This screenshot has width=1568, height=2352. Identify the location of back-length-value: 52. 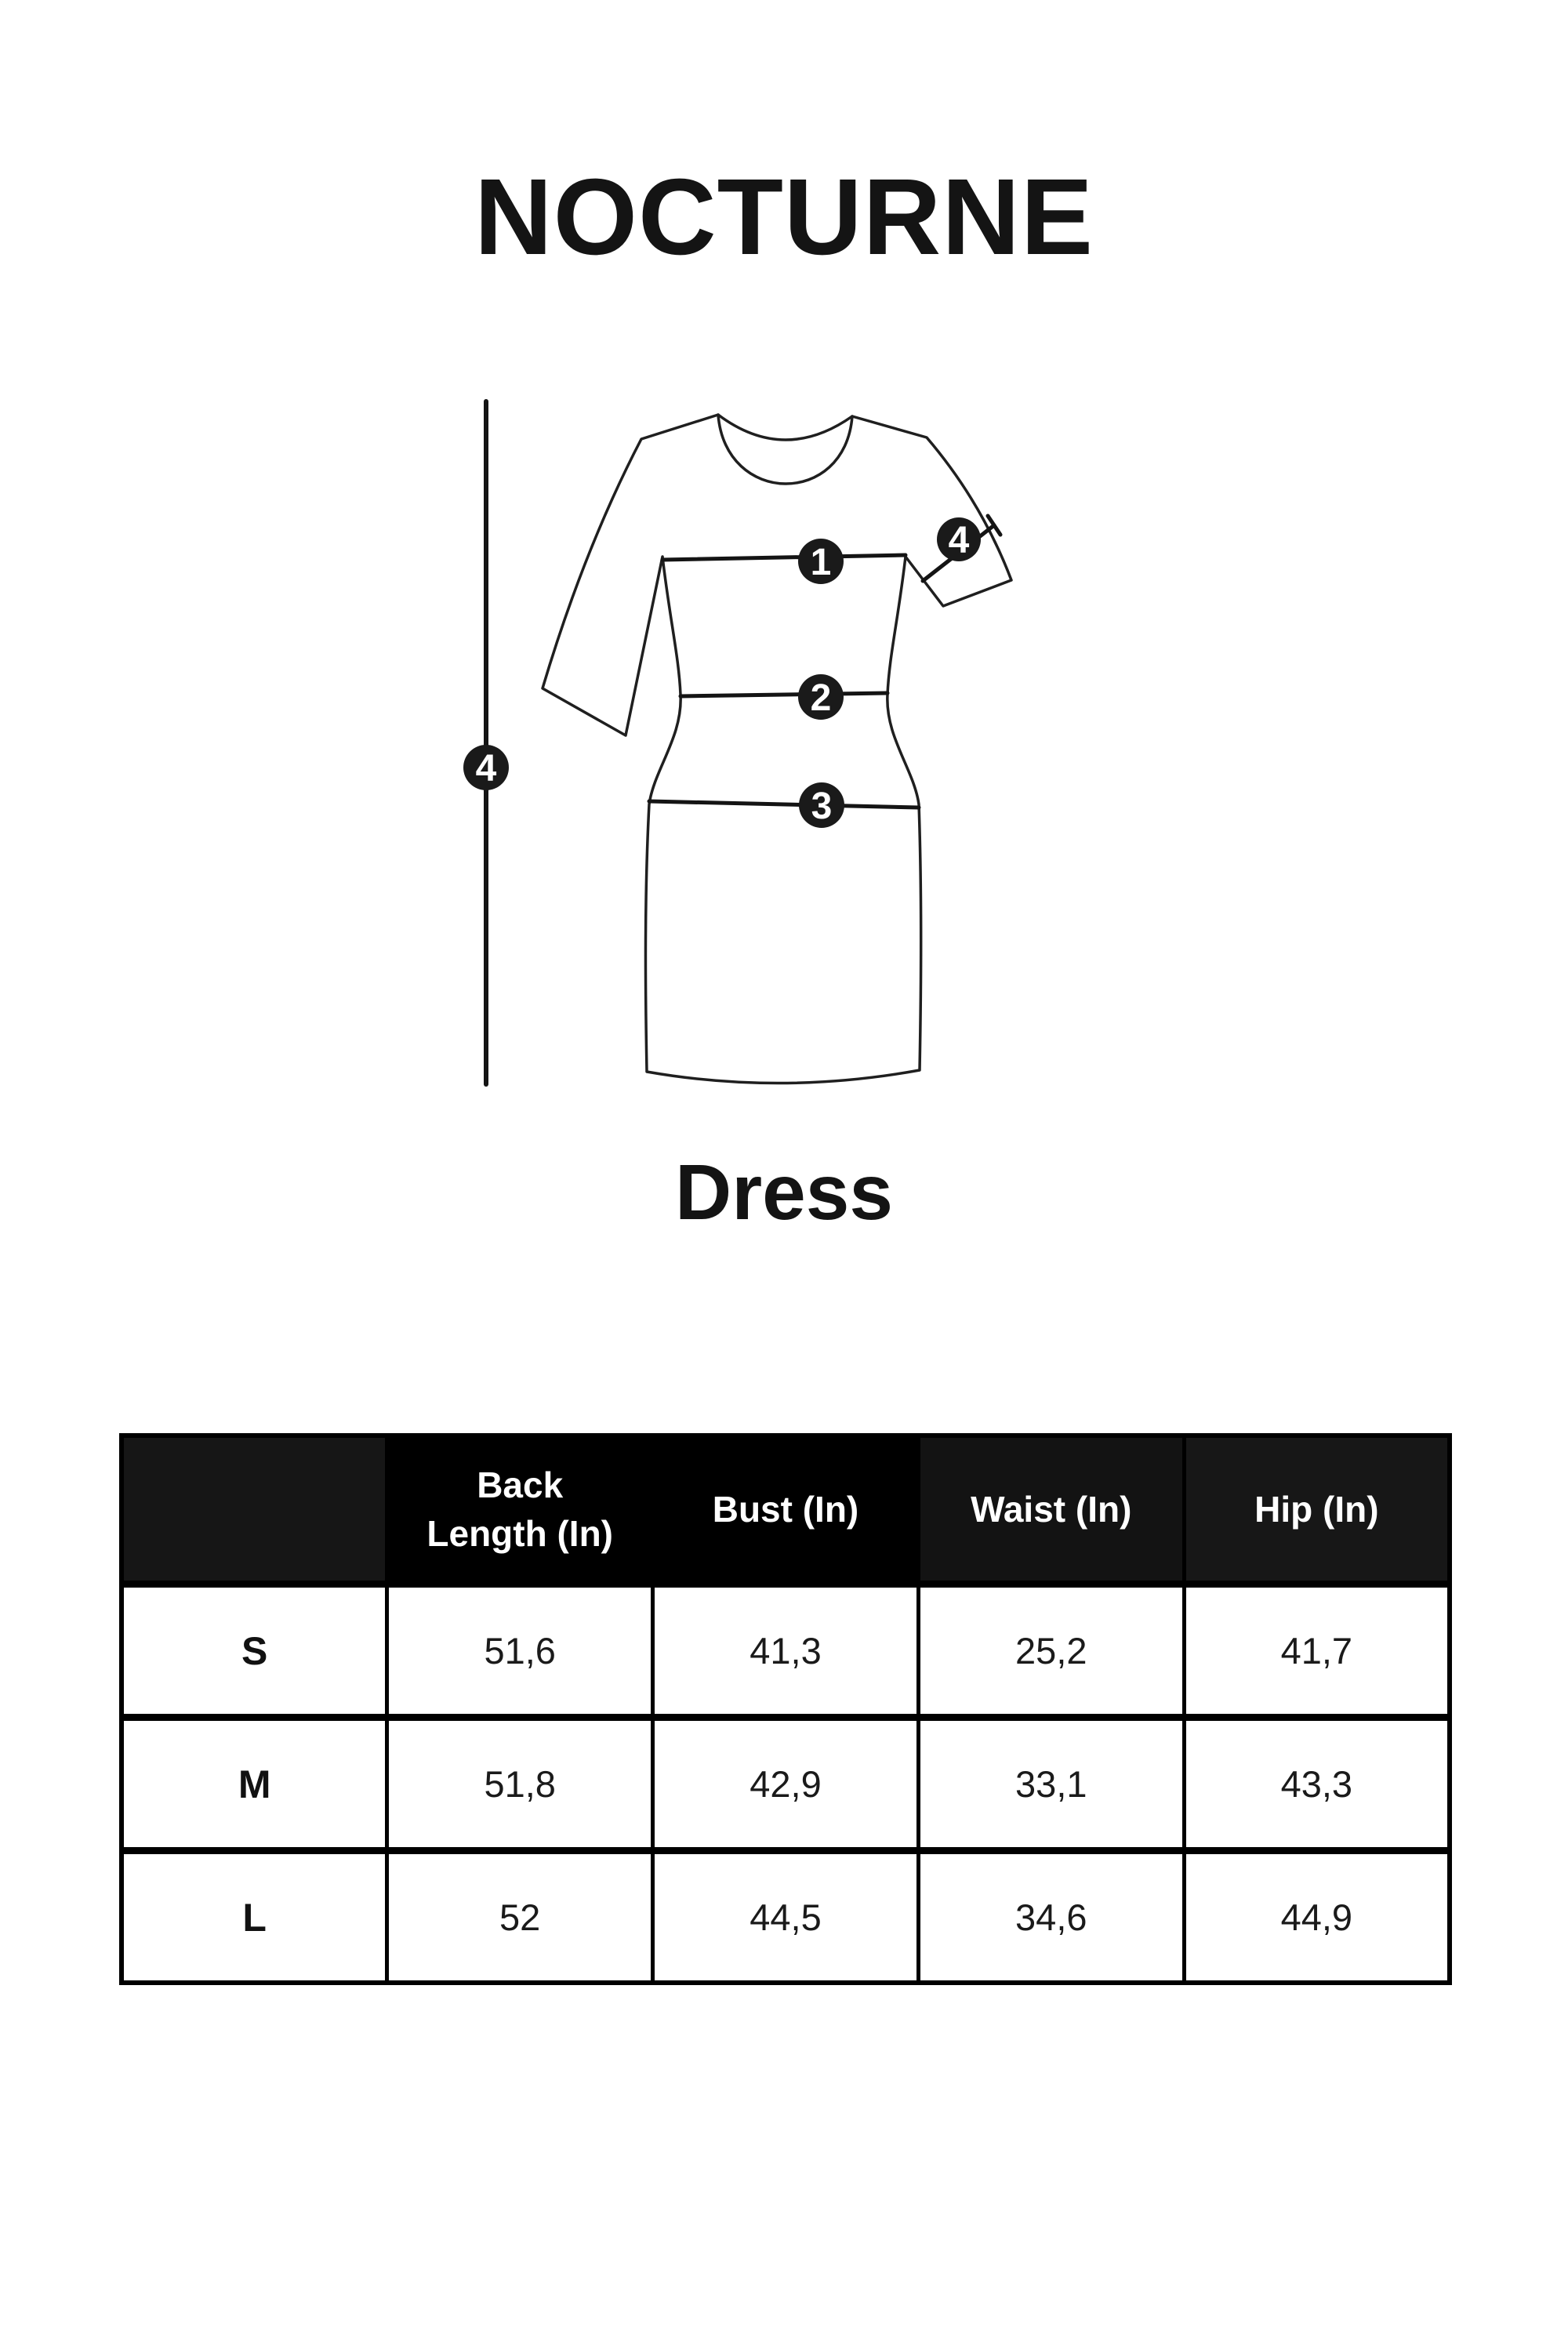
(520, 1916).